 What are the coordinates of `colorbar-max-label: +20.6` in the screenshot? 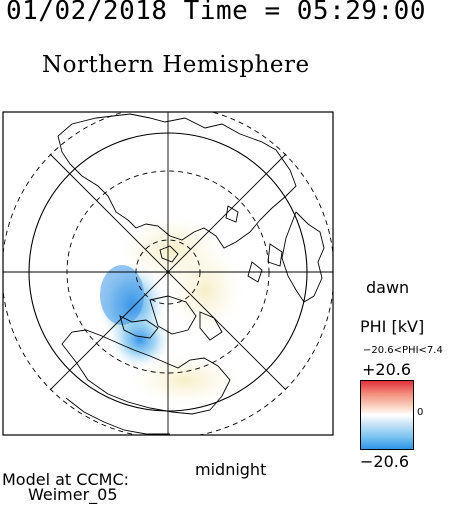 It's located at (387, 369).